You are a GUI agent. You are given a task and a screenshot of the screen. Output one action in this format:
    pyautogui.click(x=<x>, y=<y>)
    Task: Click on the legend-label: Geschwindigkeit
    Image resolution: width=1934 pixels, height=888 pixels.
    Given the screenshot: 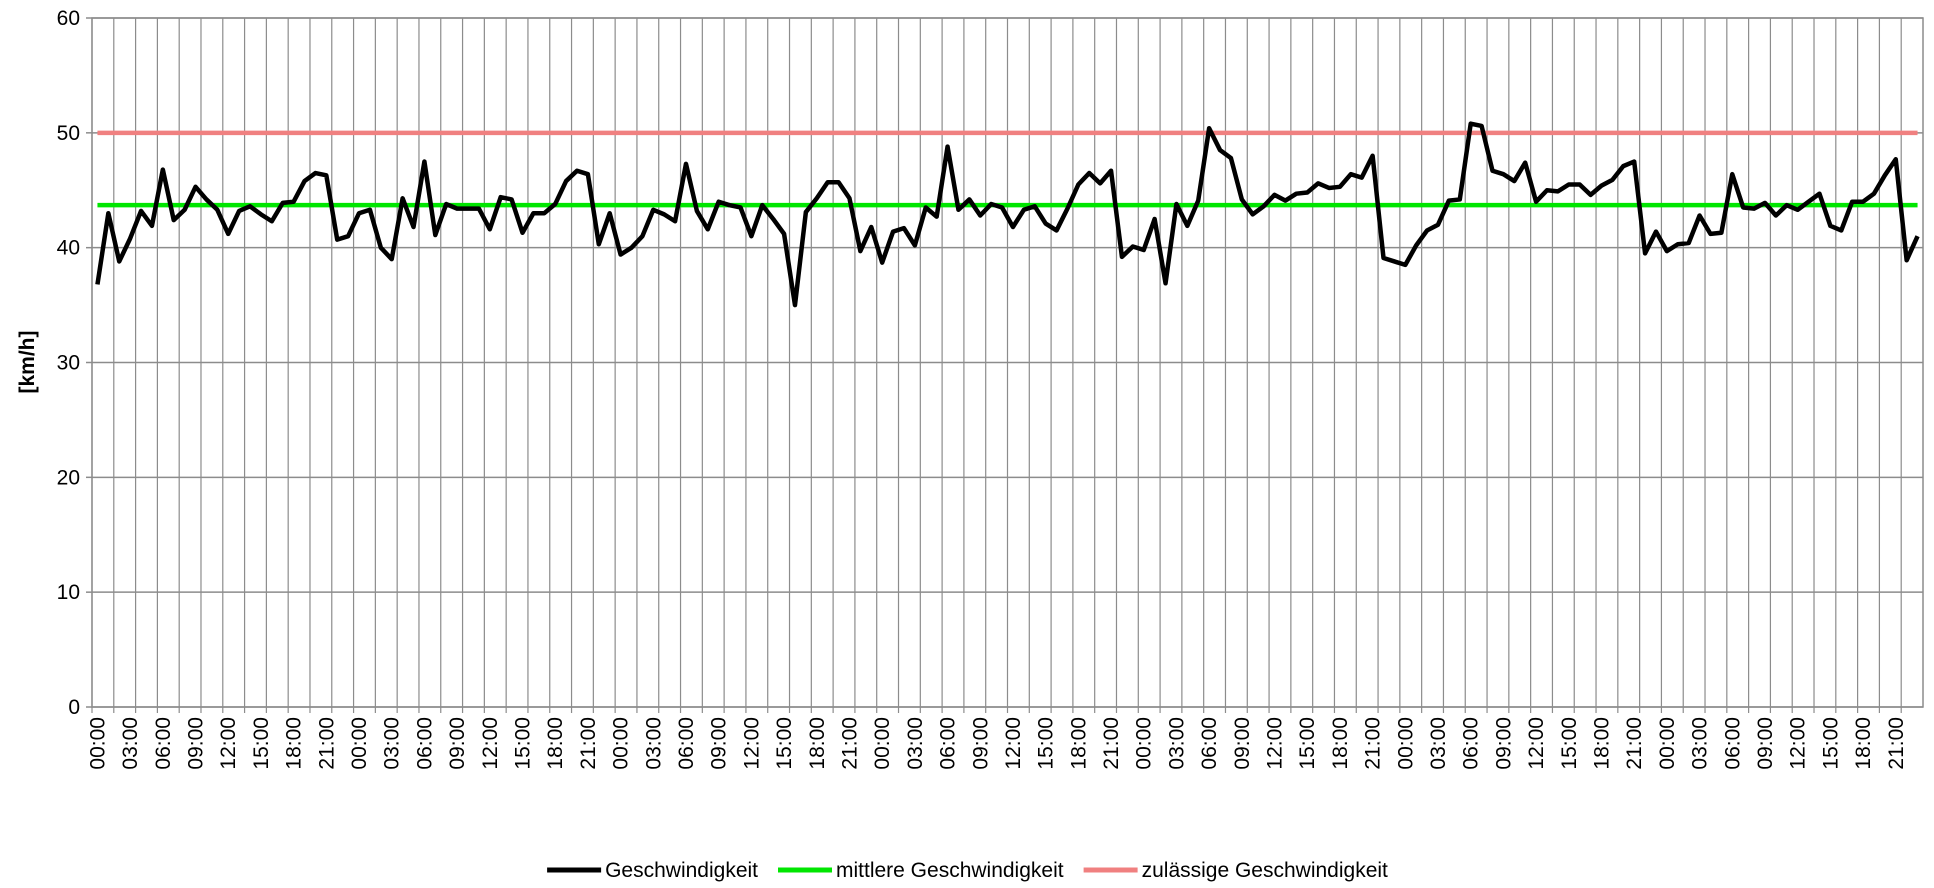 What is the action you would take?
    pyautogui.click(x=681, y=870)
    